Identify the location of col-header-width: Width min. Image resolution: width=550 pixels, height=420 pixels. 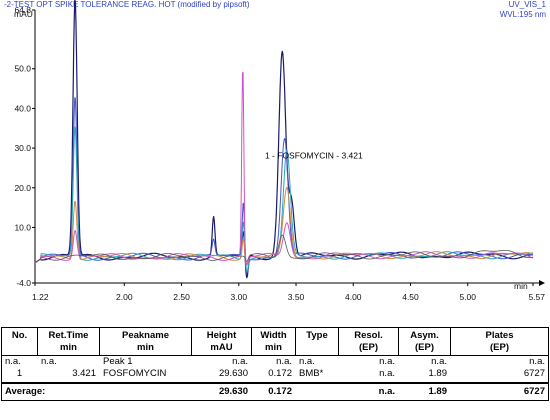
(273, 341).